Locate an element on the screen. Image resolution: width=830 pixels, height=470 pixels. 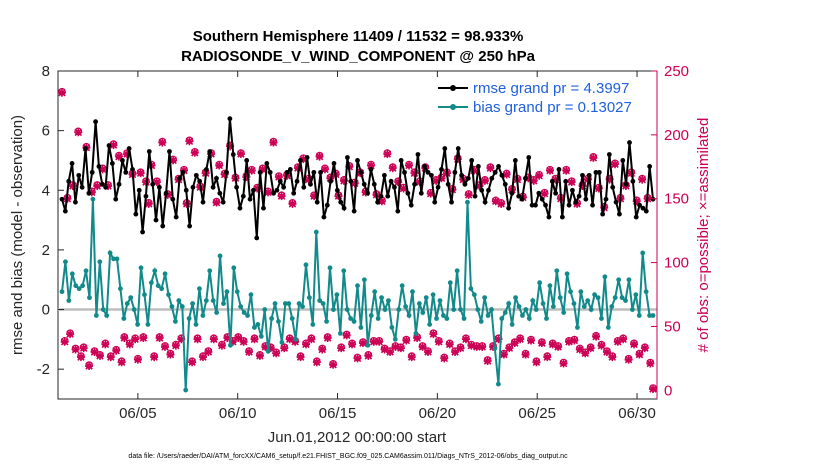
y-axis-right-label: # of obs: o=possible; ×=assimilated is located at coordinates (703, 235).